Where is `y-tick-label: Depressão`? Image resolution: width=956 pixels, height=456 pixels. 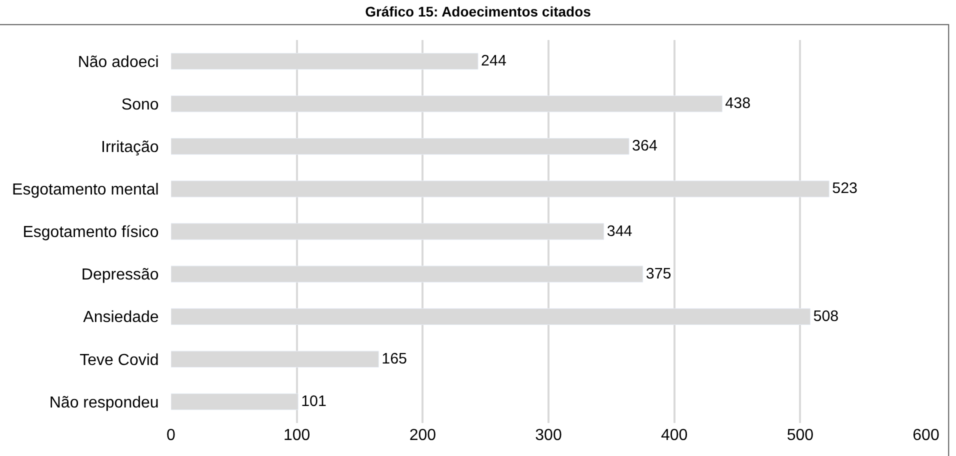 y-tick-label: Depressão is located at coordinates (120, 275).